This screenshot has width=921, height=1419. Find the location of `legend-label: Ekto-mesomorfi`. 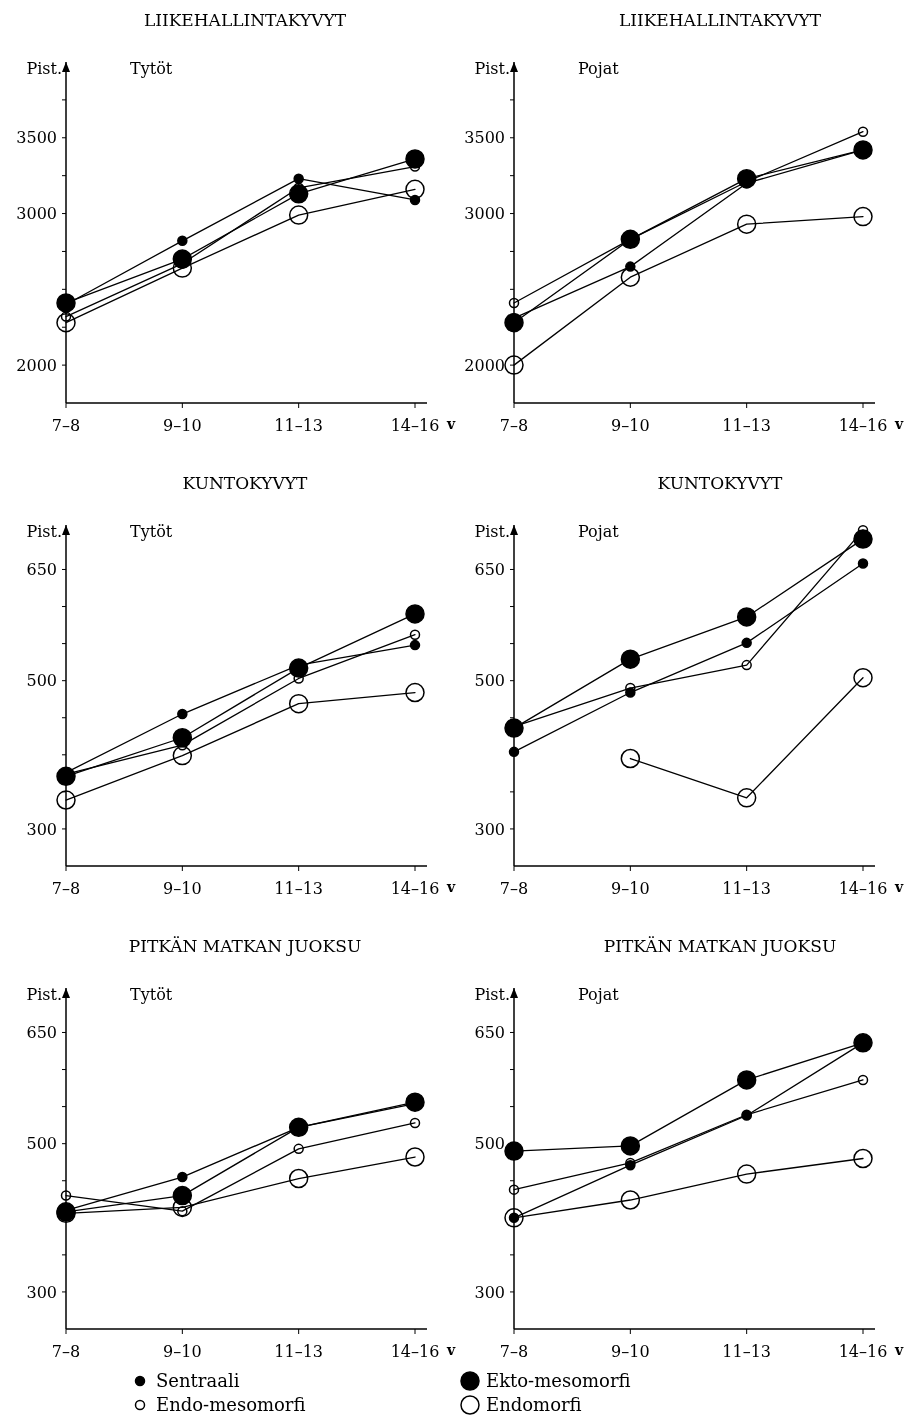

legend-label: Ekto-mesomorfi is located at coordinates (558, 1381).